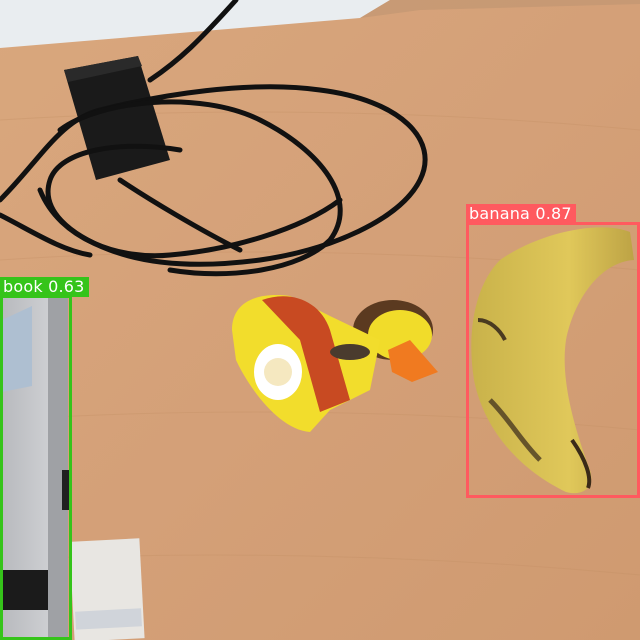 The image size is (640, 640). I want to click on rubber-duck, so click(335, 363).